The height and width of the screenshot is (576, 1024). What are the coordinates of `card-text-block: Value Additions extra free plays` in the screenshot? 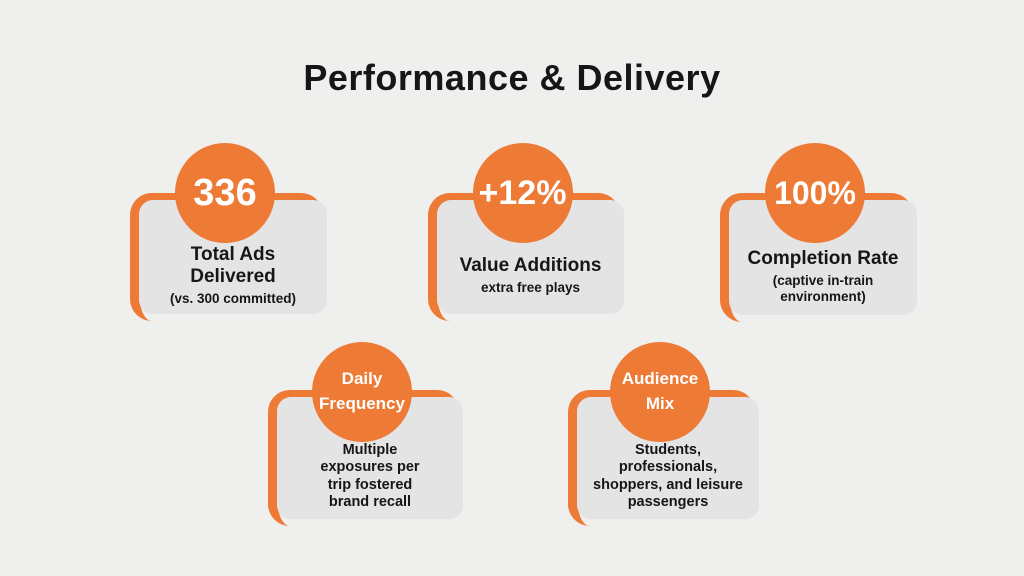 It's located at (530, 275).